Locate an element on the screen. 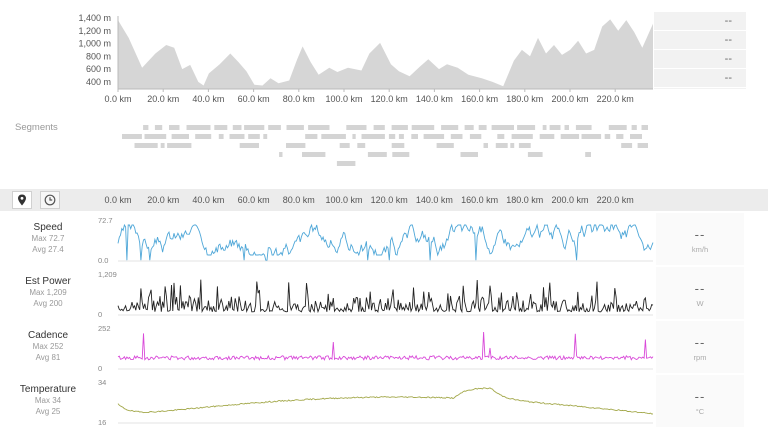  map-pin-icon is located at coordinates (22, 200).